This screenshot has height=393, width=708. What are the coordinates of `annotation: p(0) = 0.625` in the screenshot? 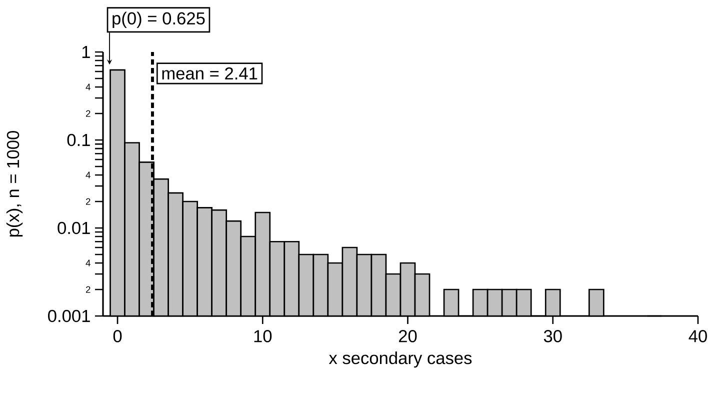 It's located at (158, 20).